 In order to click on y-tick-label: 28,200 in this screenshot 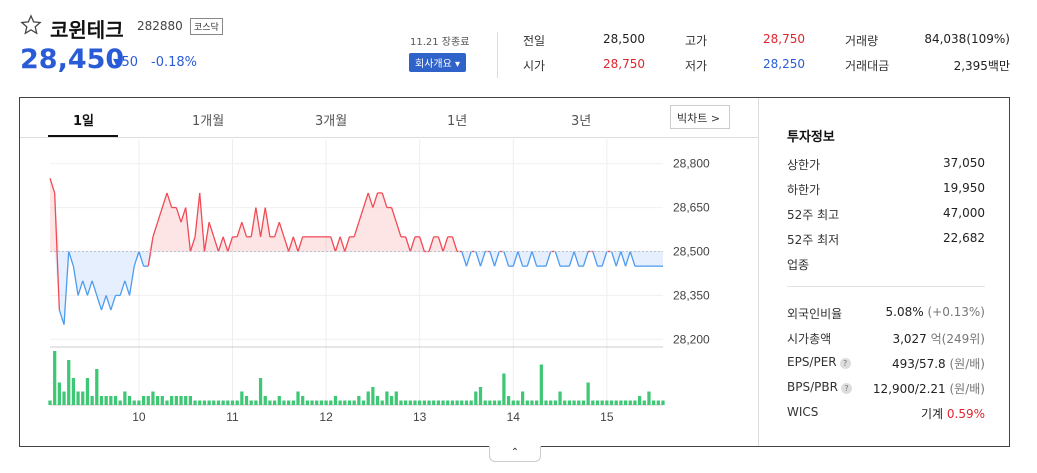, I will do `click(691, 339)`.